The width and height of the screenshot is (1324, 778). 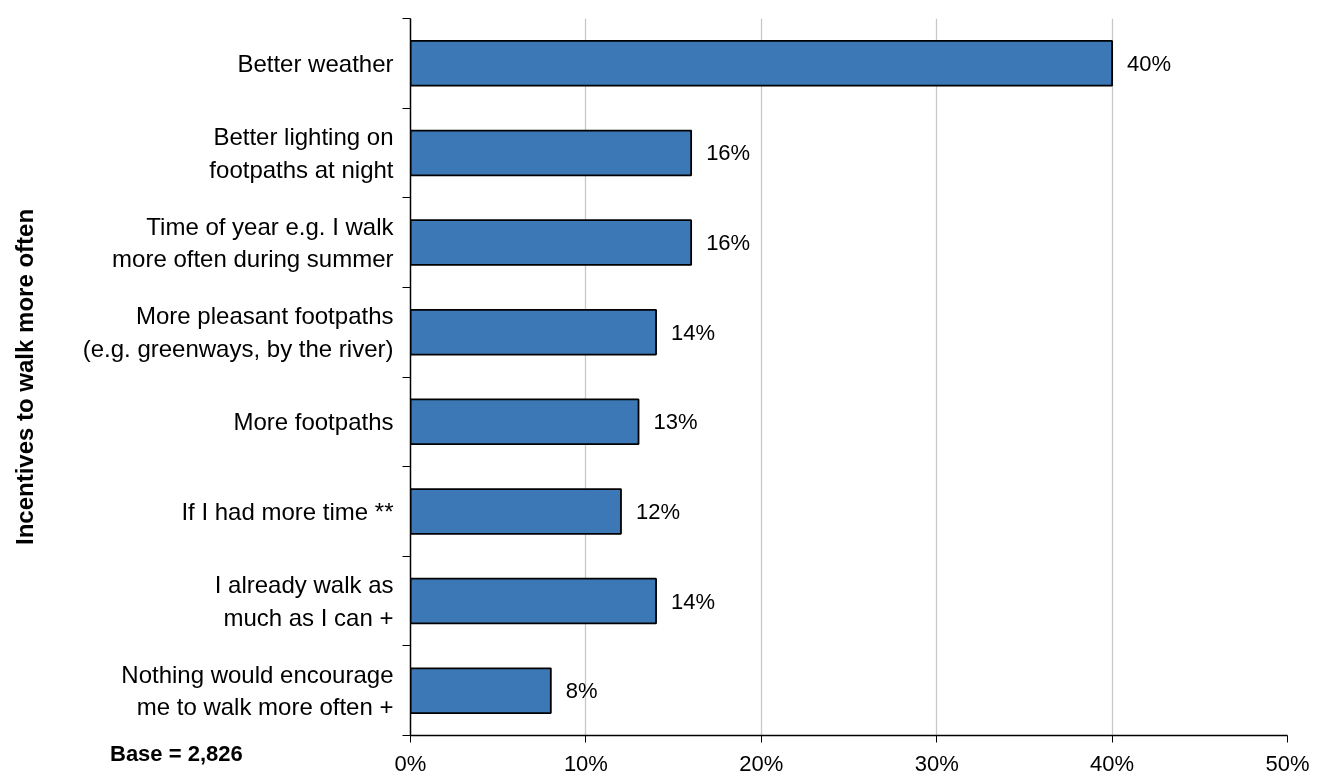 I want to click on x-tick-label: 10%, so click(x=585, y=763).